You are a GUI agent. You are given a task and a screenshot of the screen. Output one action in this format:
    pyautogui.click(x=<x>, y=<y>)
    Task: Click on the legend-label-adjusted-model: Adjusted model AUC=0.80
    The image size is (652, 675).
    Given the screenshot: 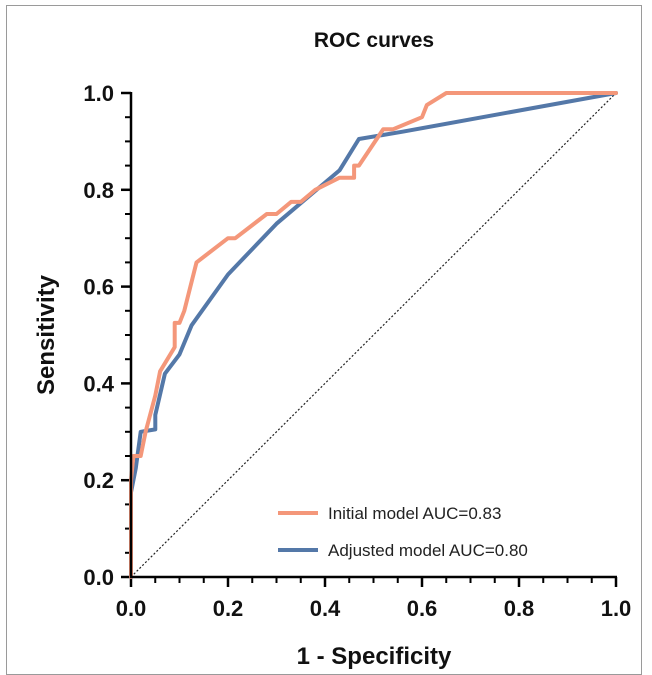 What is the action you would take?
    pyautogui.click(x=428, y=550)
    